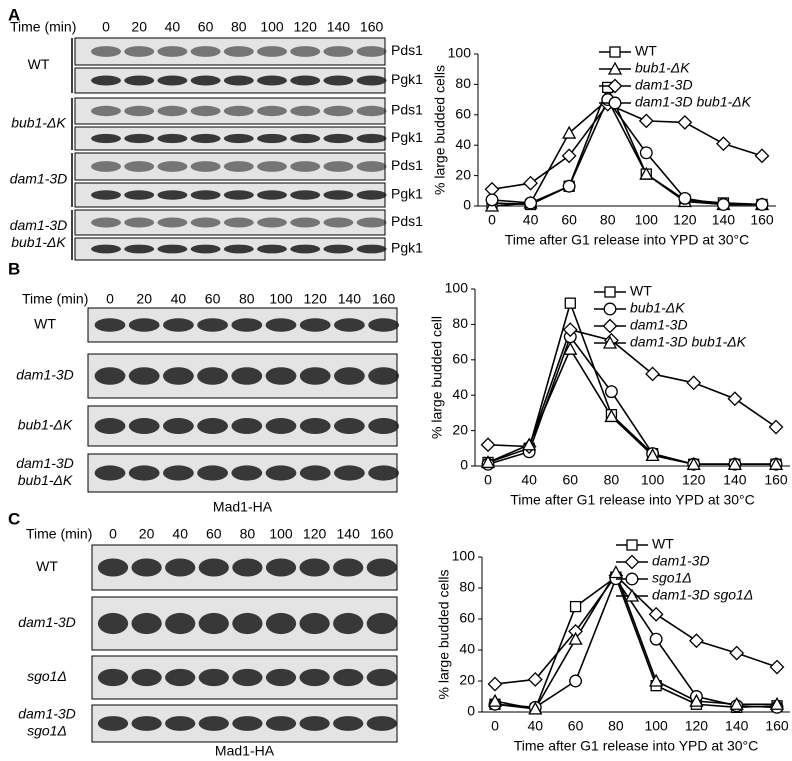 This screenshot has width=792, height=761. I want to click on x-tick-label: 140, so click(735, 480).